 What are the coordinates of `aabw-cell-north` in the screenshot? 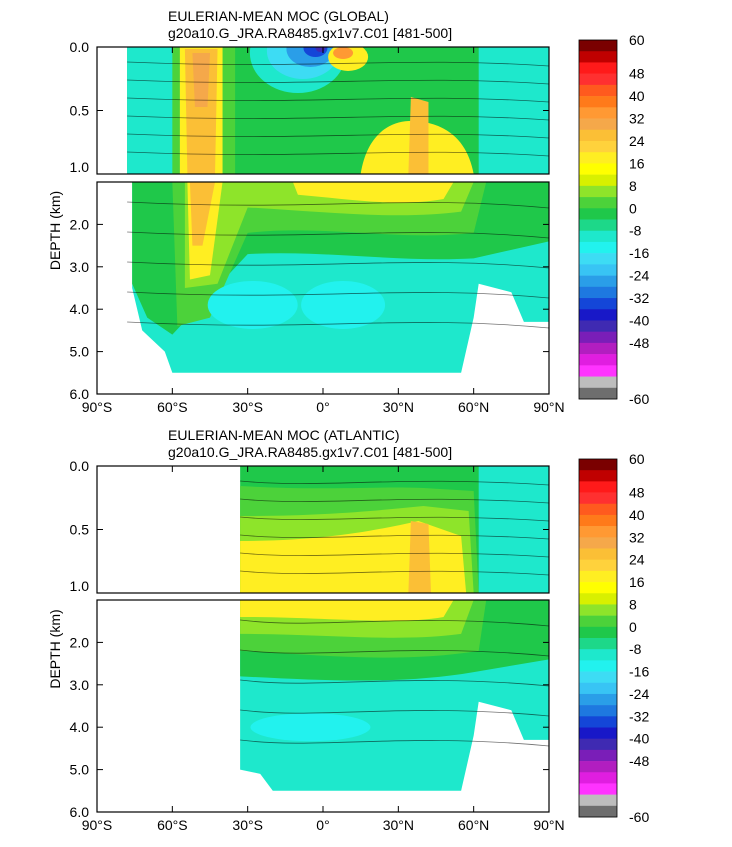 It's located at (343, 304).